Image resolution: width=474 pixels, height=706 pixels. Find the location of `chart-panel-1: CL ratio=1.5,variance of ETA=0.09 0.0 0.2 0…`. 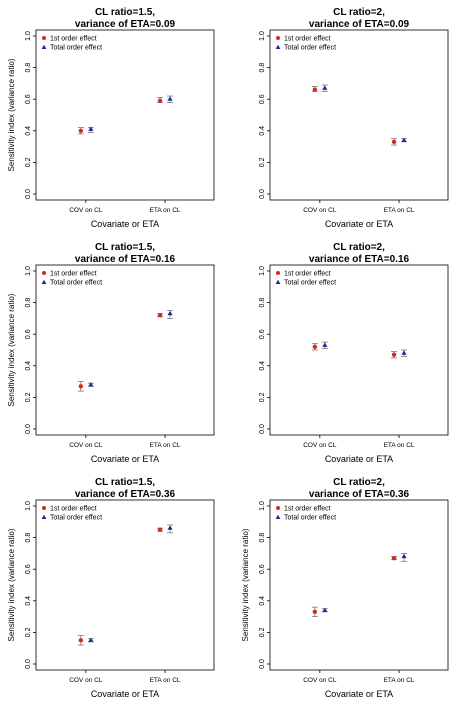

chart-panel-1: CL ratio=1.5,variance of ETA=0.09 0.0 0.2 0… is located at coordinates (111, 118).